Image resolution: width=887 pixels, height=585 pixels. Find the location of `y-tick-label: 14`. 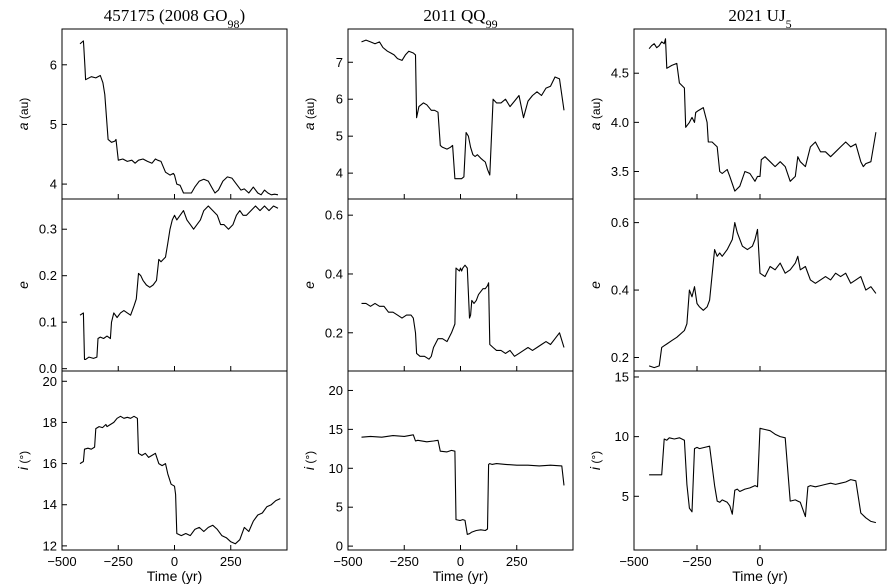

y-tick-label: 14 is located at coordinates (50, 504).